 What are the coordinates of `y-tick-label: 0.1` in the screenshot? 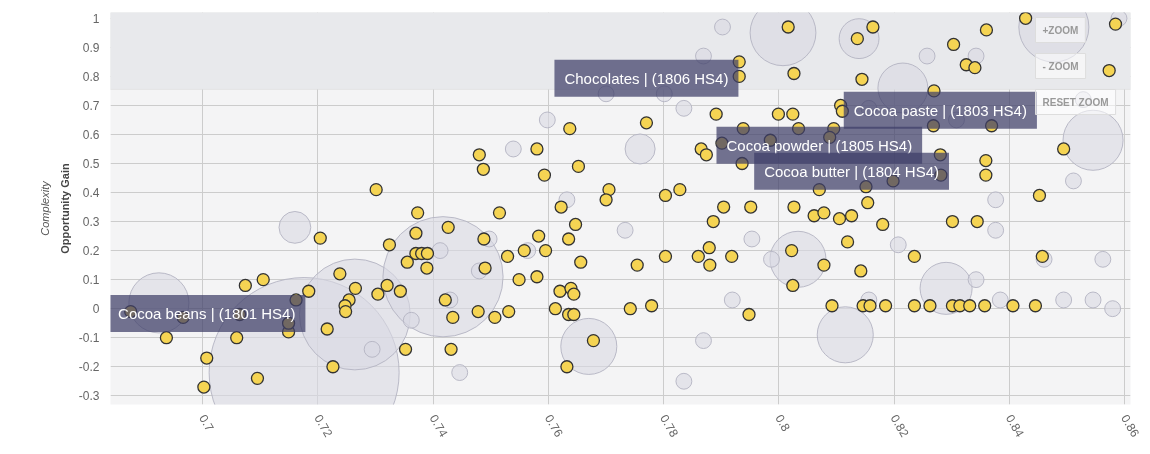 It's located at (91, 280).